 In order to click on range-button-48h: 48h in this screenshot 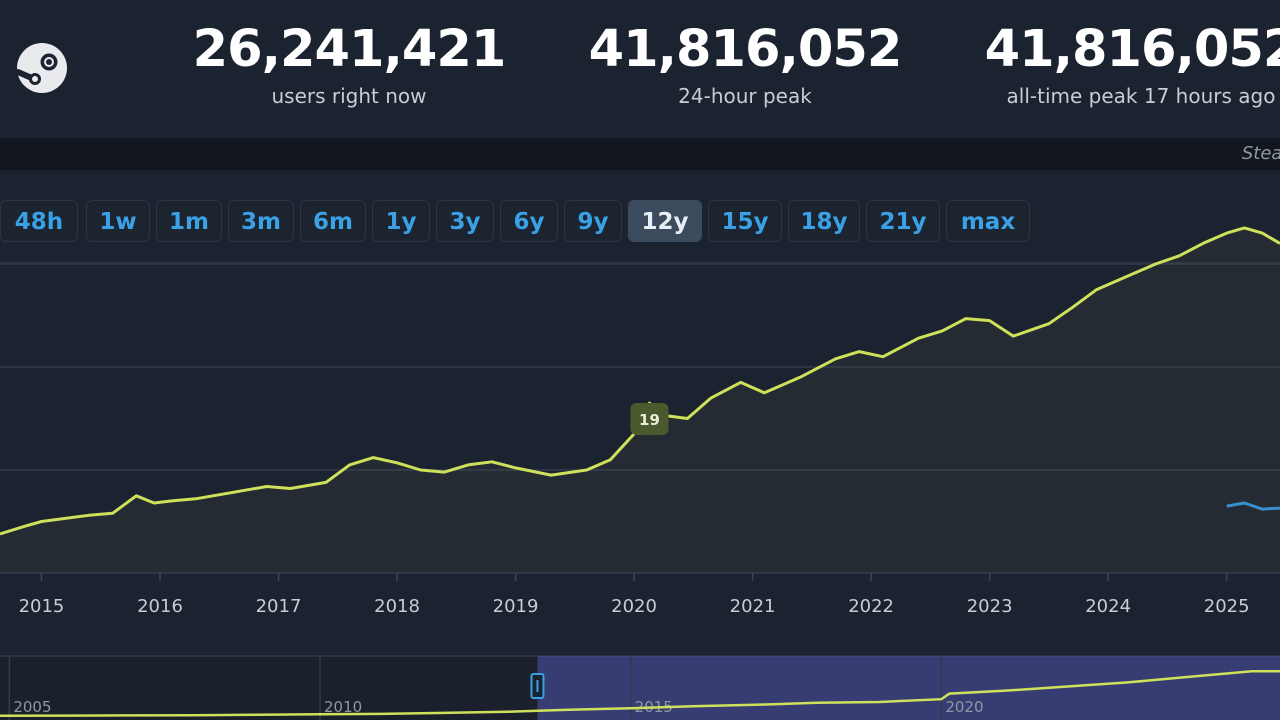, I will do `click(39, 221)`.